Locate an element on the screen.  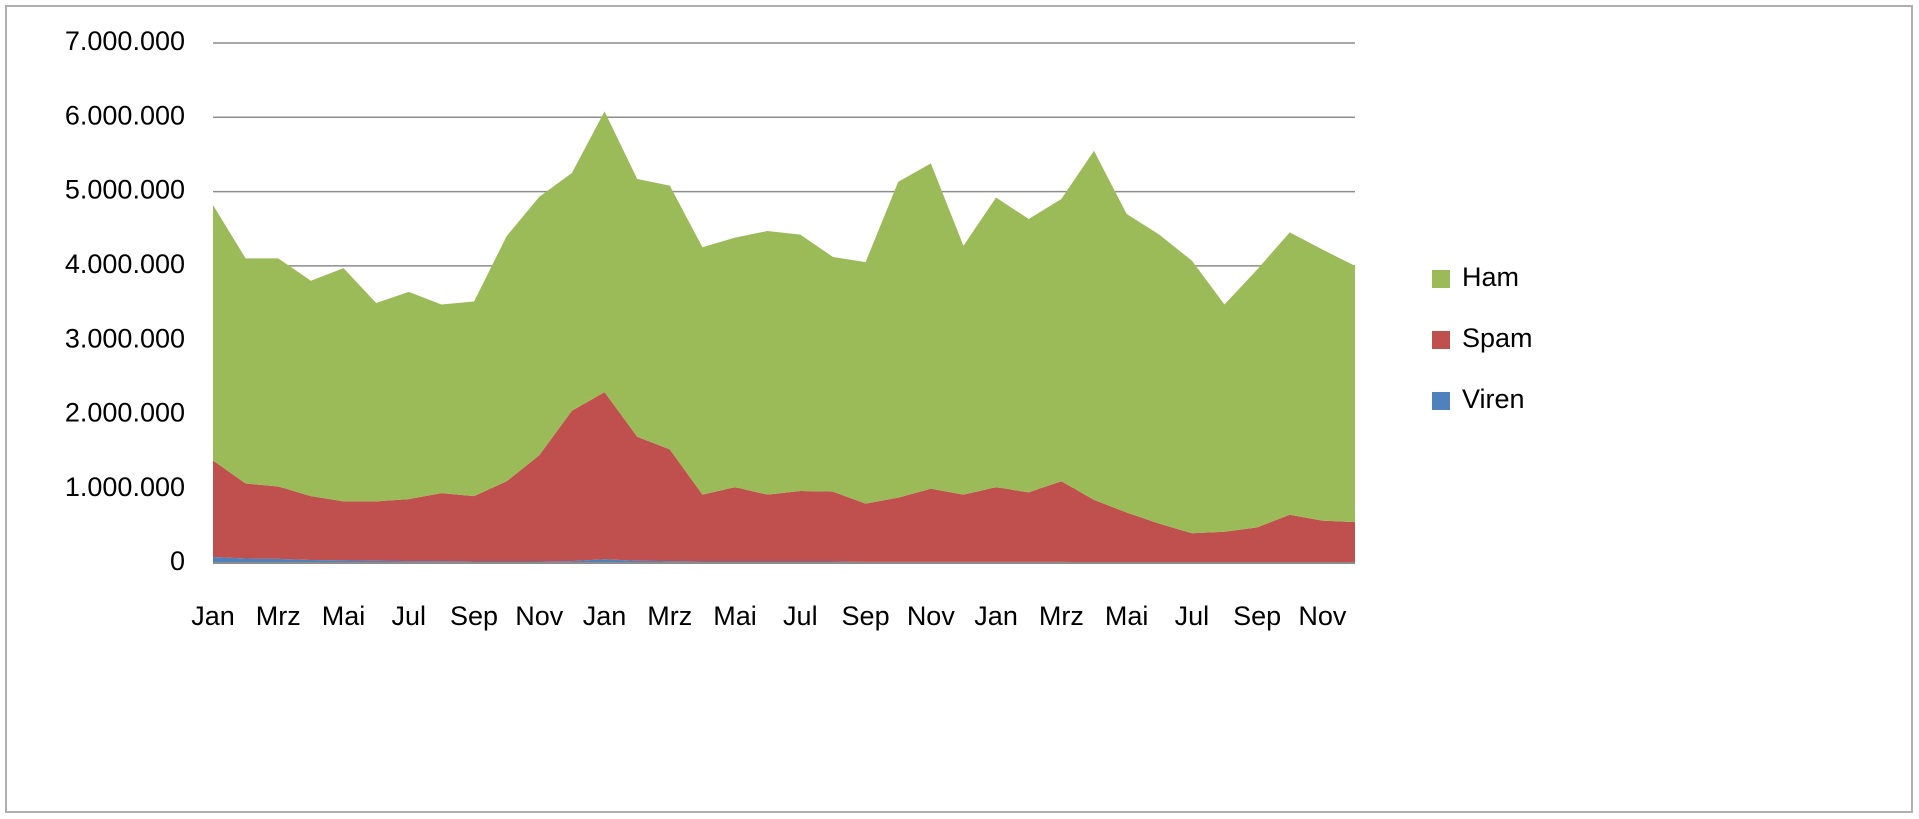
area is located at coordinates (784, 477).